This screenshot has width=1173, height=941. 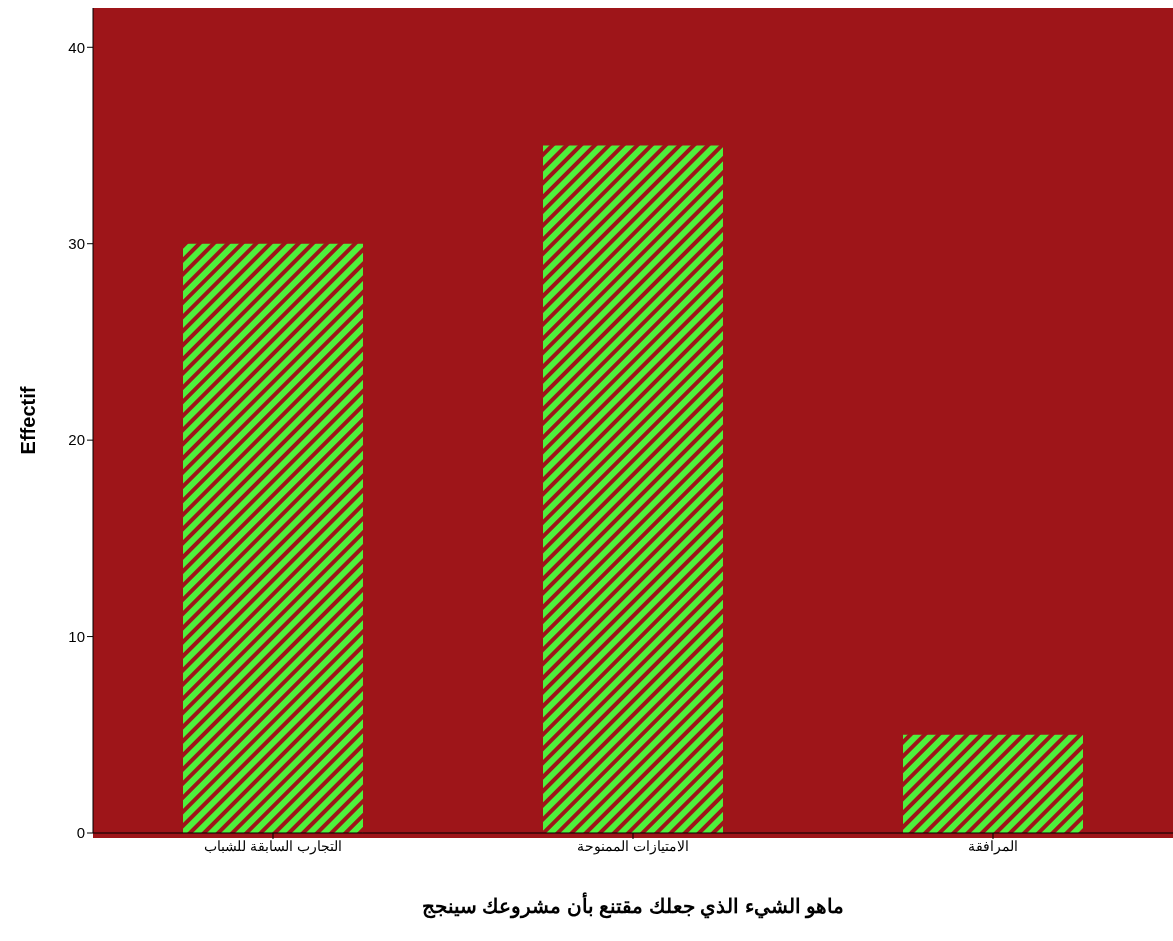 I want to click on y-axis-title: Effectif, so click(x=28, y=420).